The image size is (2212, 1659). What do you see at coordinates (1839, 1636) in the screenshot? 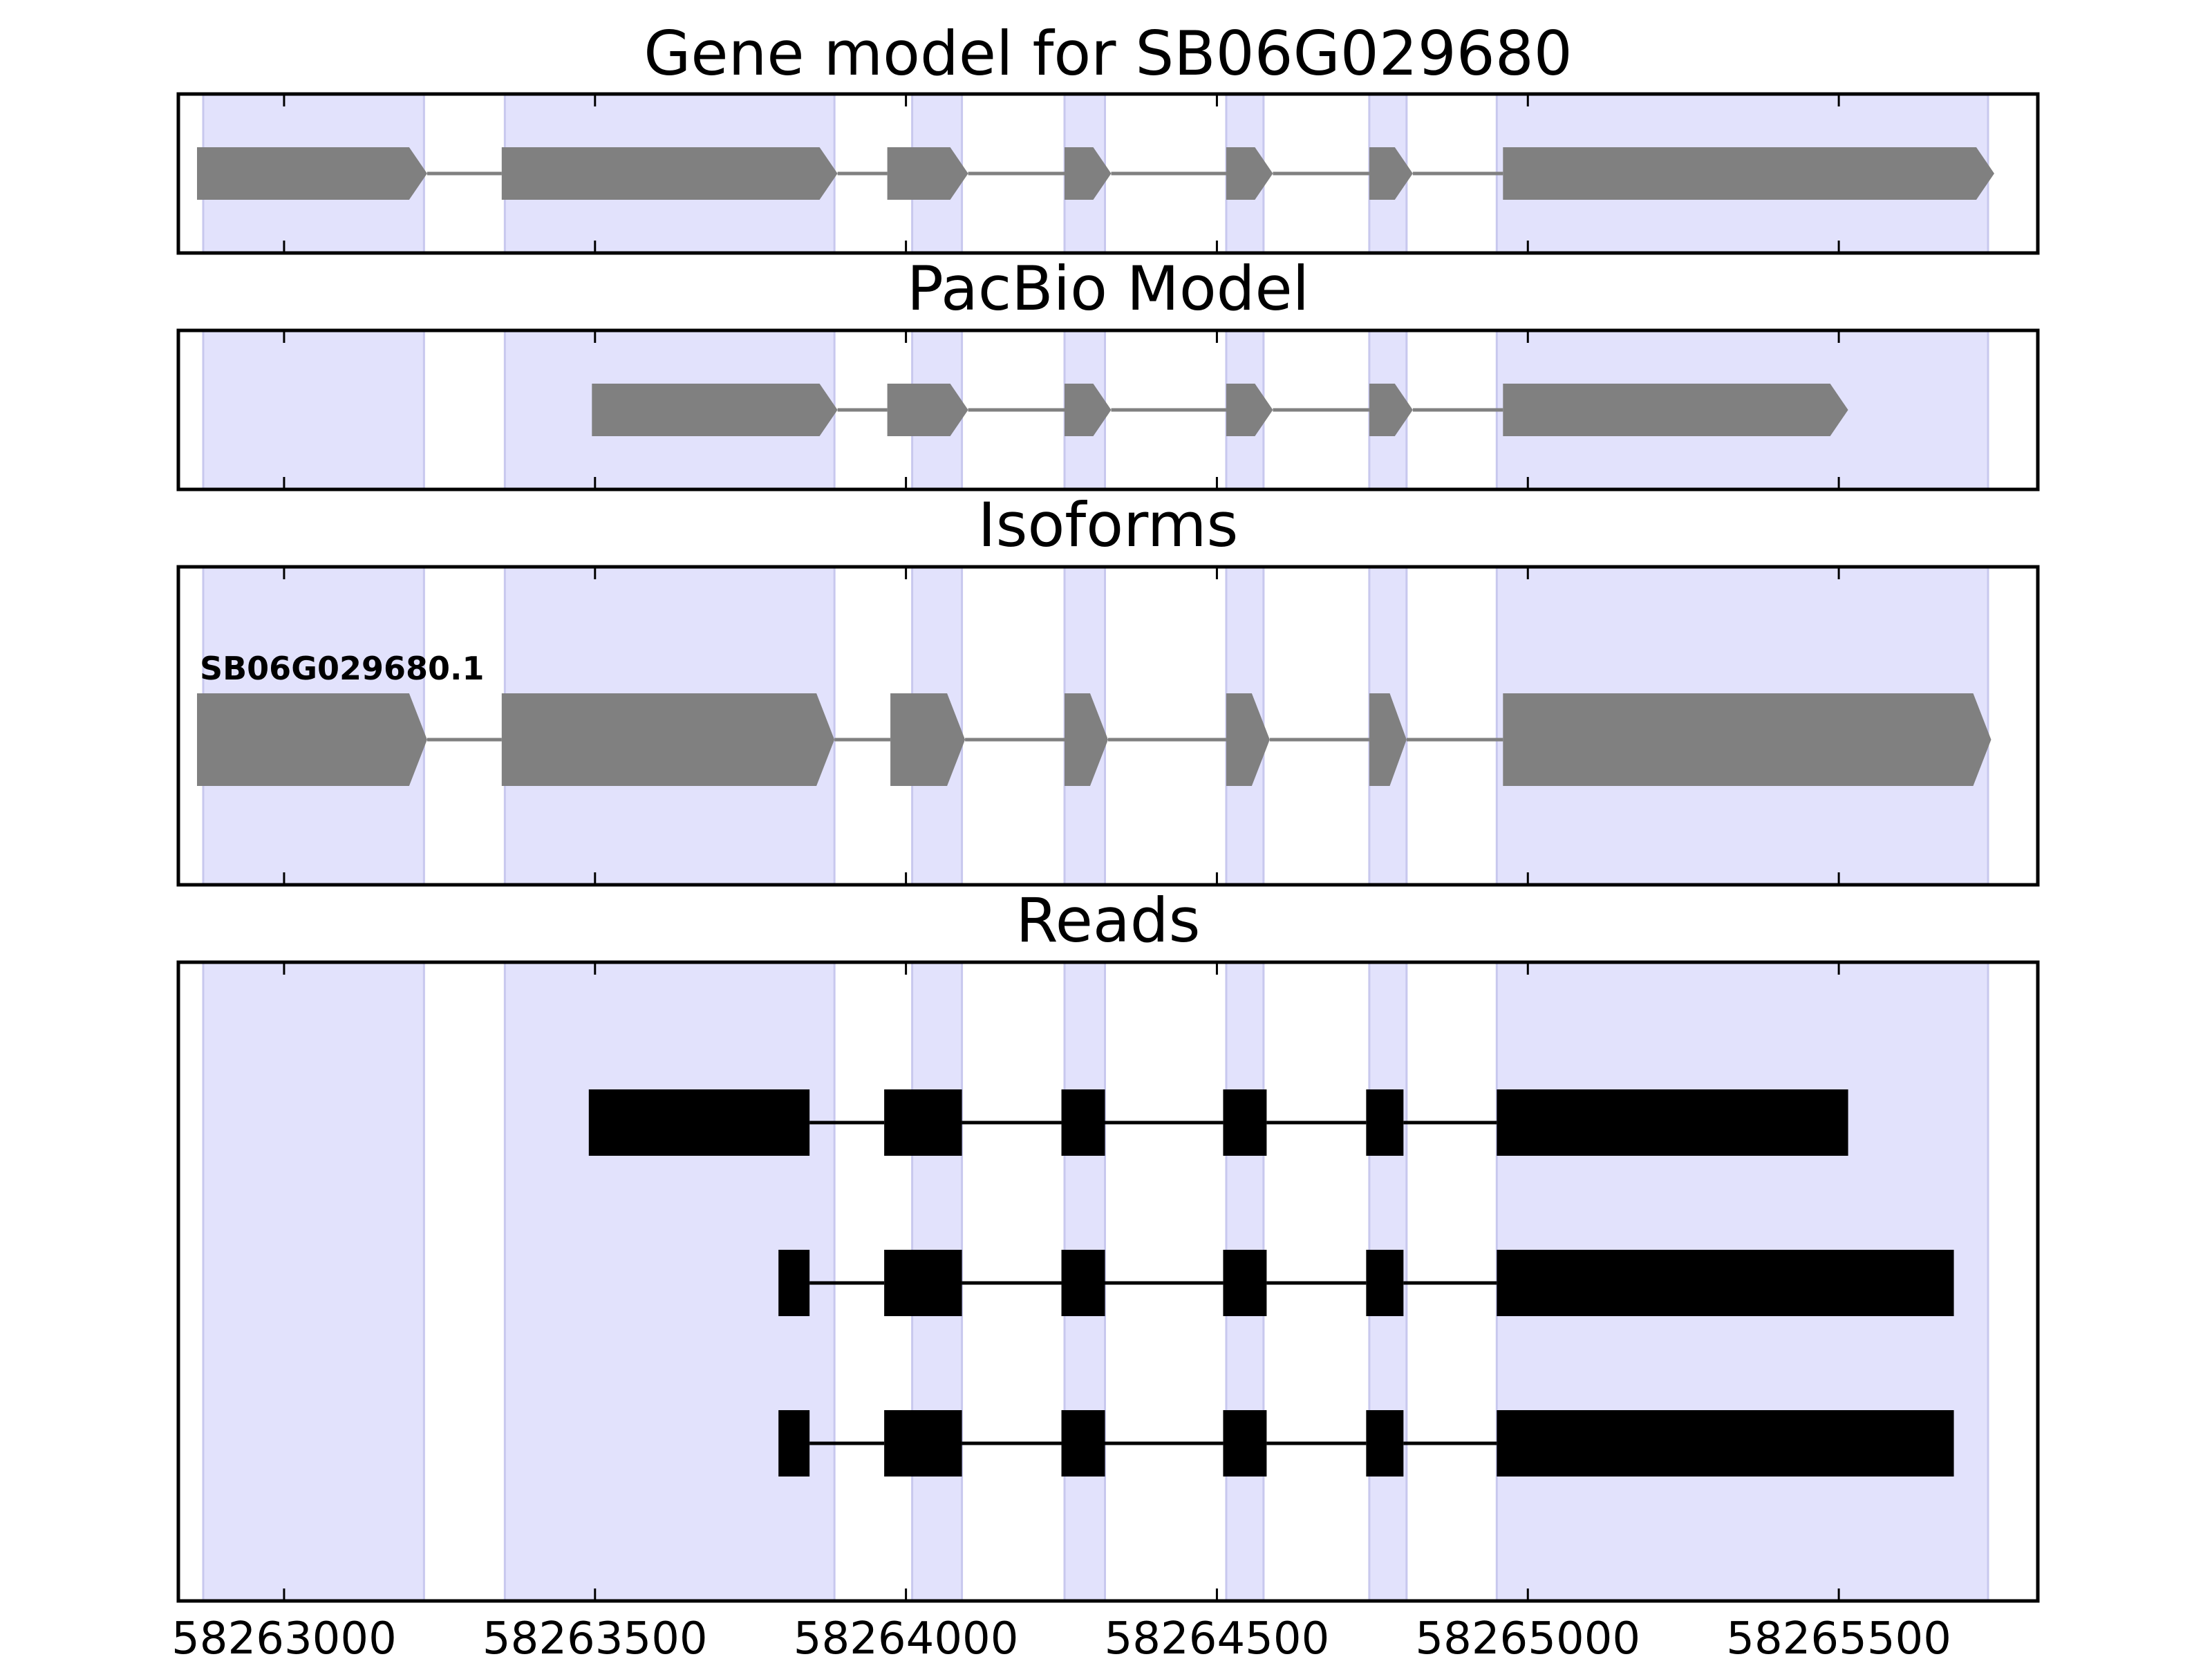
I see `x-tick-label: 58265500` at bounding box center [1839, 1636].